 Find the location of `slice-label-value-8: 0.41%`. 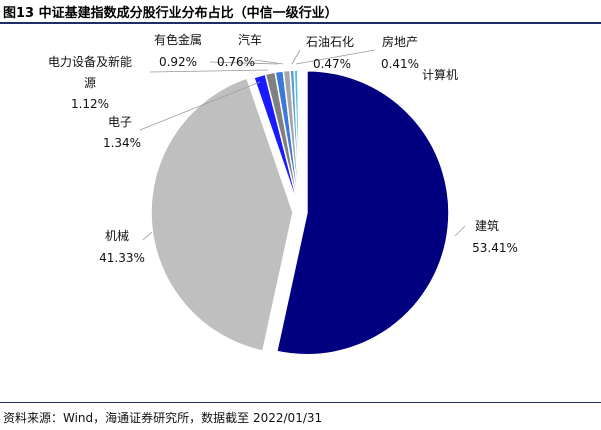

slice-label-value-8: 0.41% is located at coordinates (400, 64).